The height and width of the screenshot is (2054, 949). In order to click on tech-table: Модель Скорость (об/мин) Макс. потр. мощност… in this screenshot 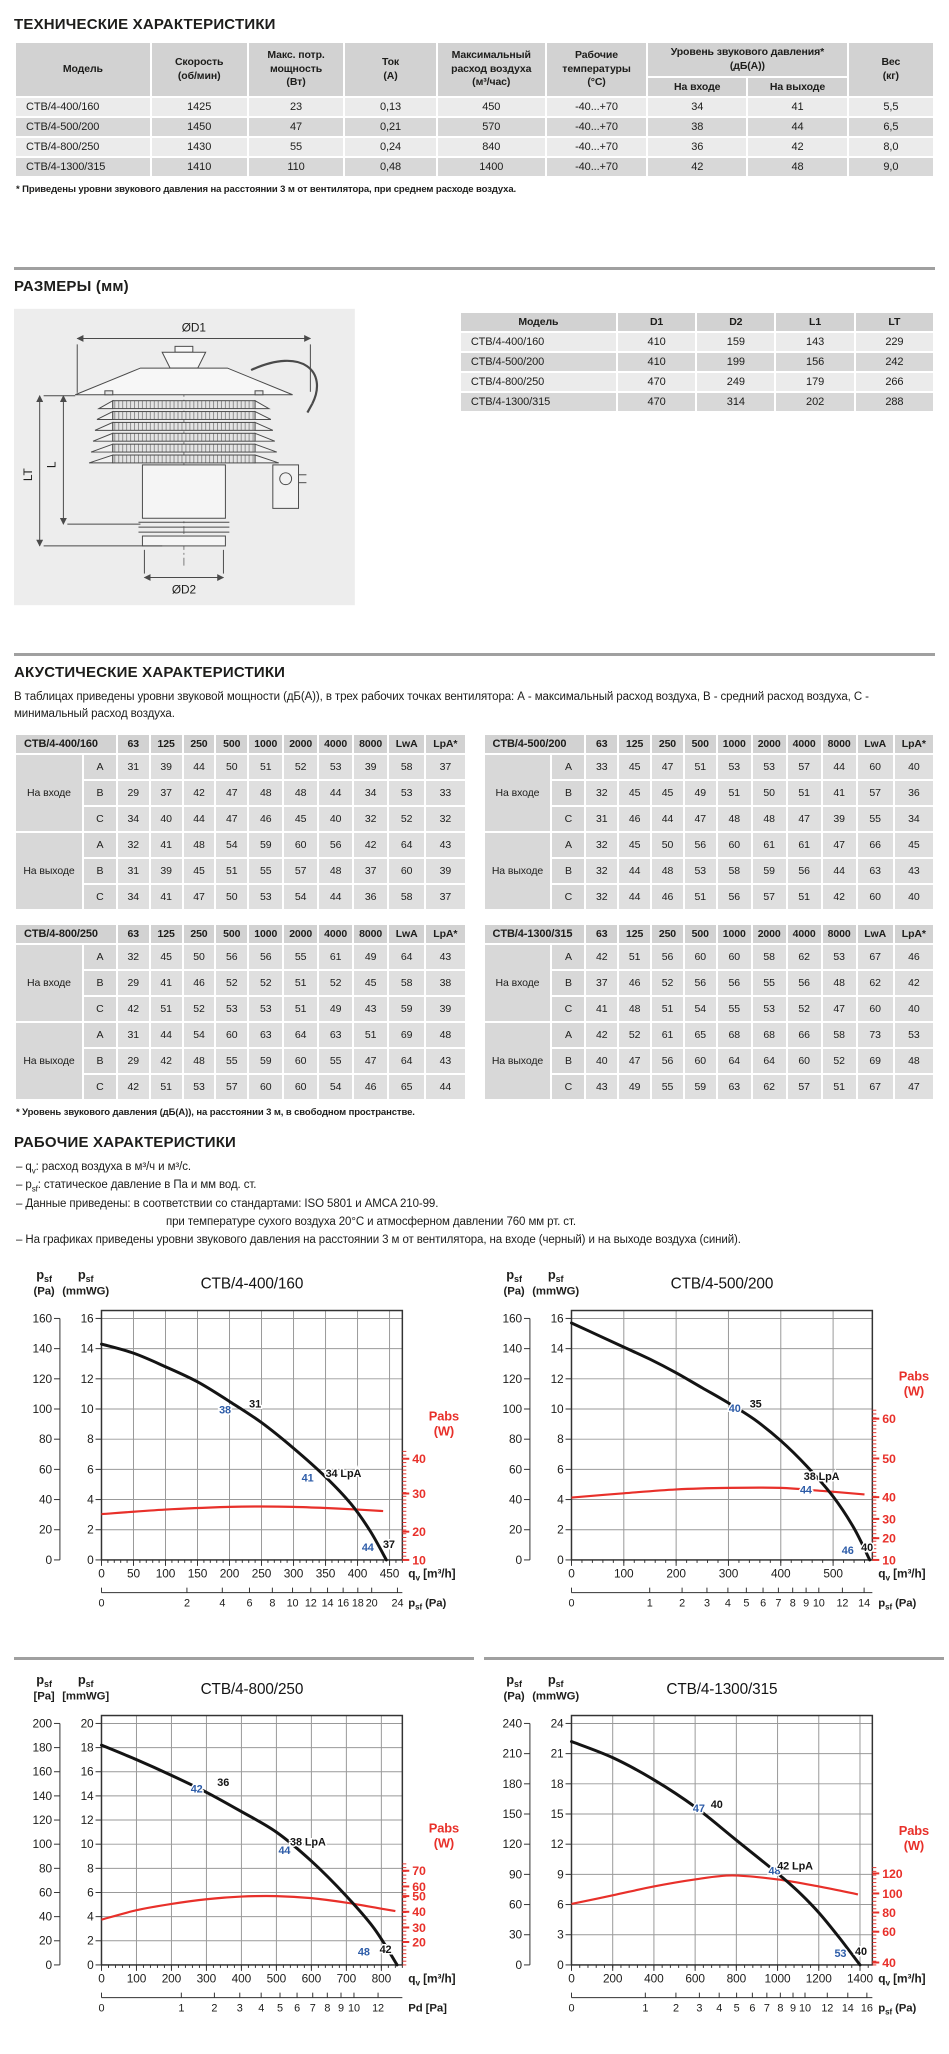, I will do `click(474, 109)`.